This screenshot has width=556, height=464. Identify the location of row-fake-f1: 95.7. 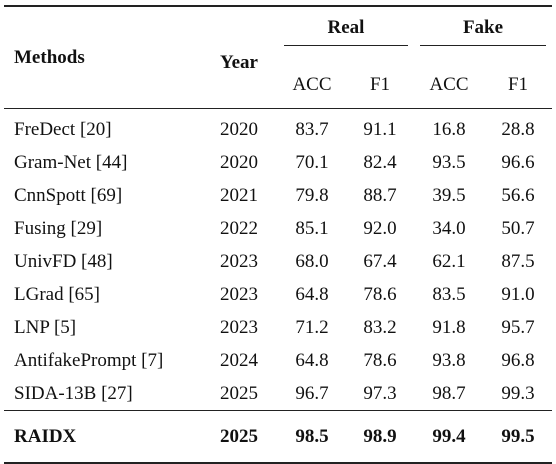
(518, 327).